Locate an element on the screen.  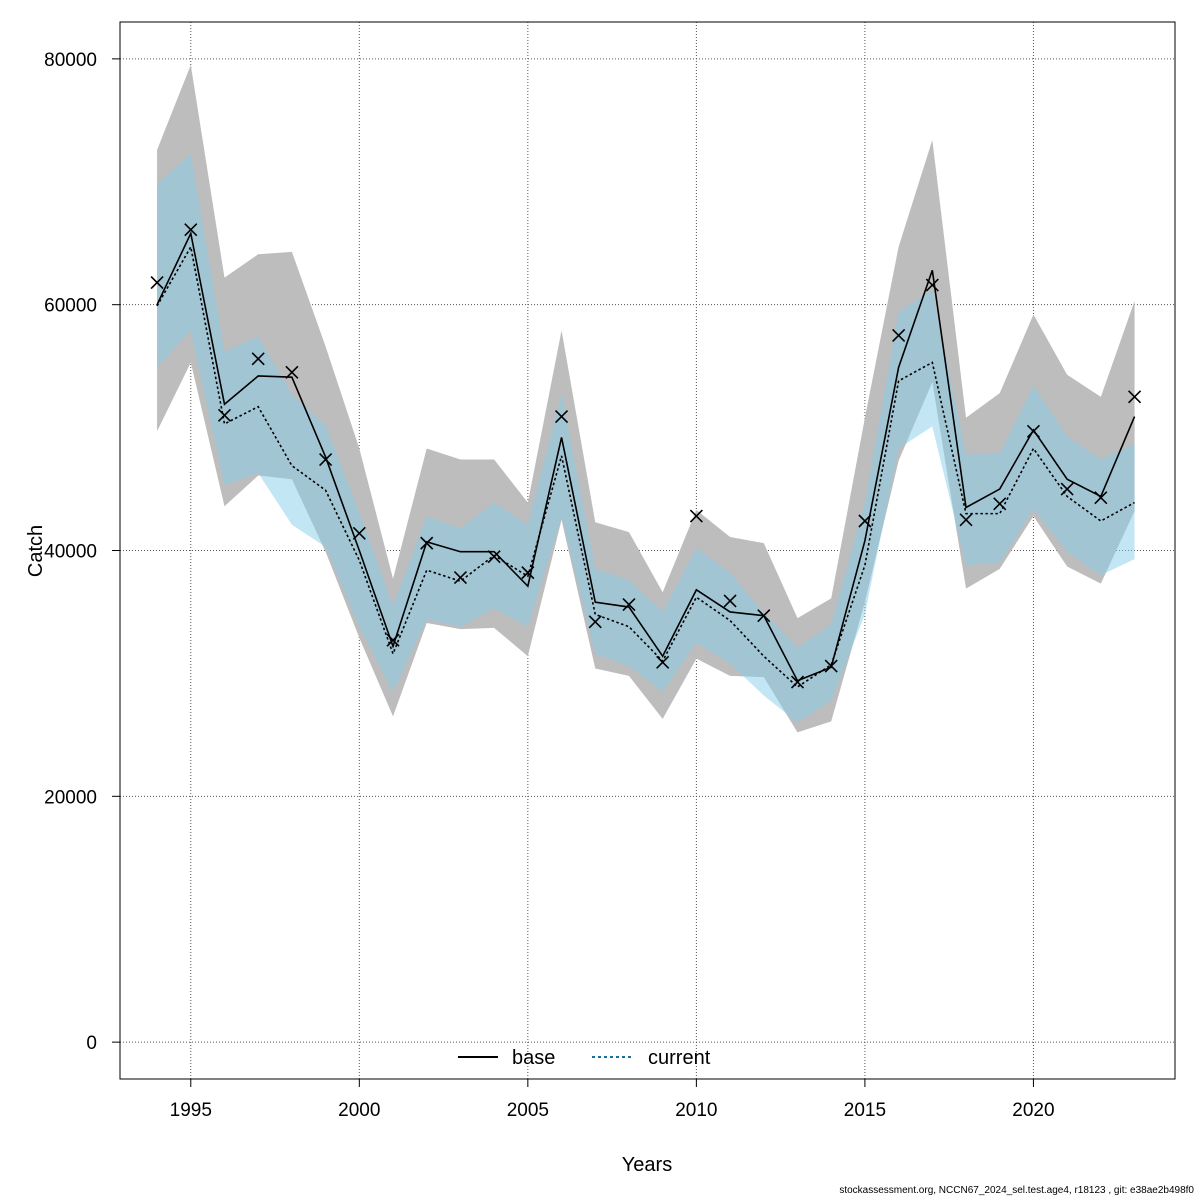
observation-marker-2011 is located at coordinates (730, 601).